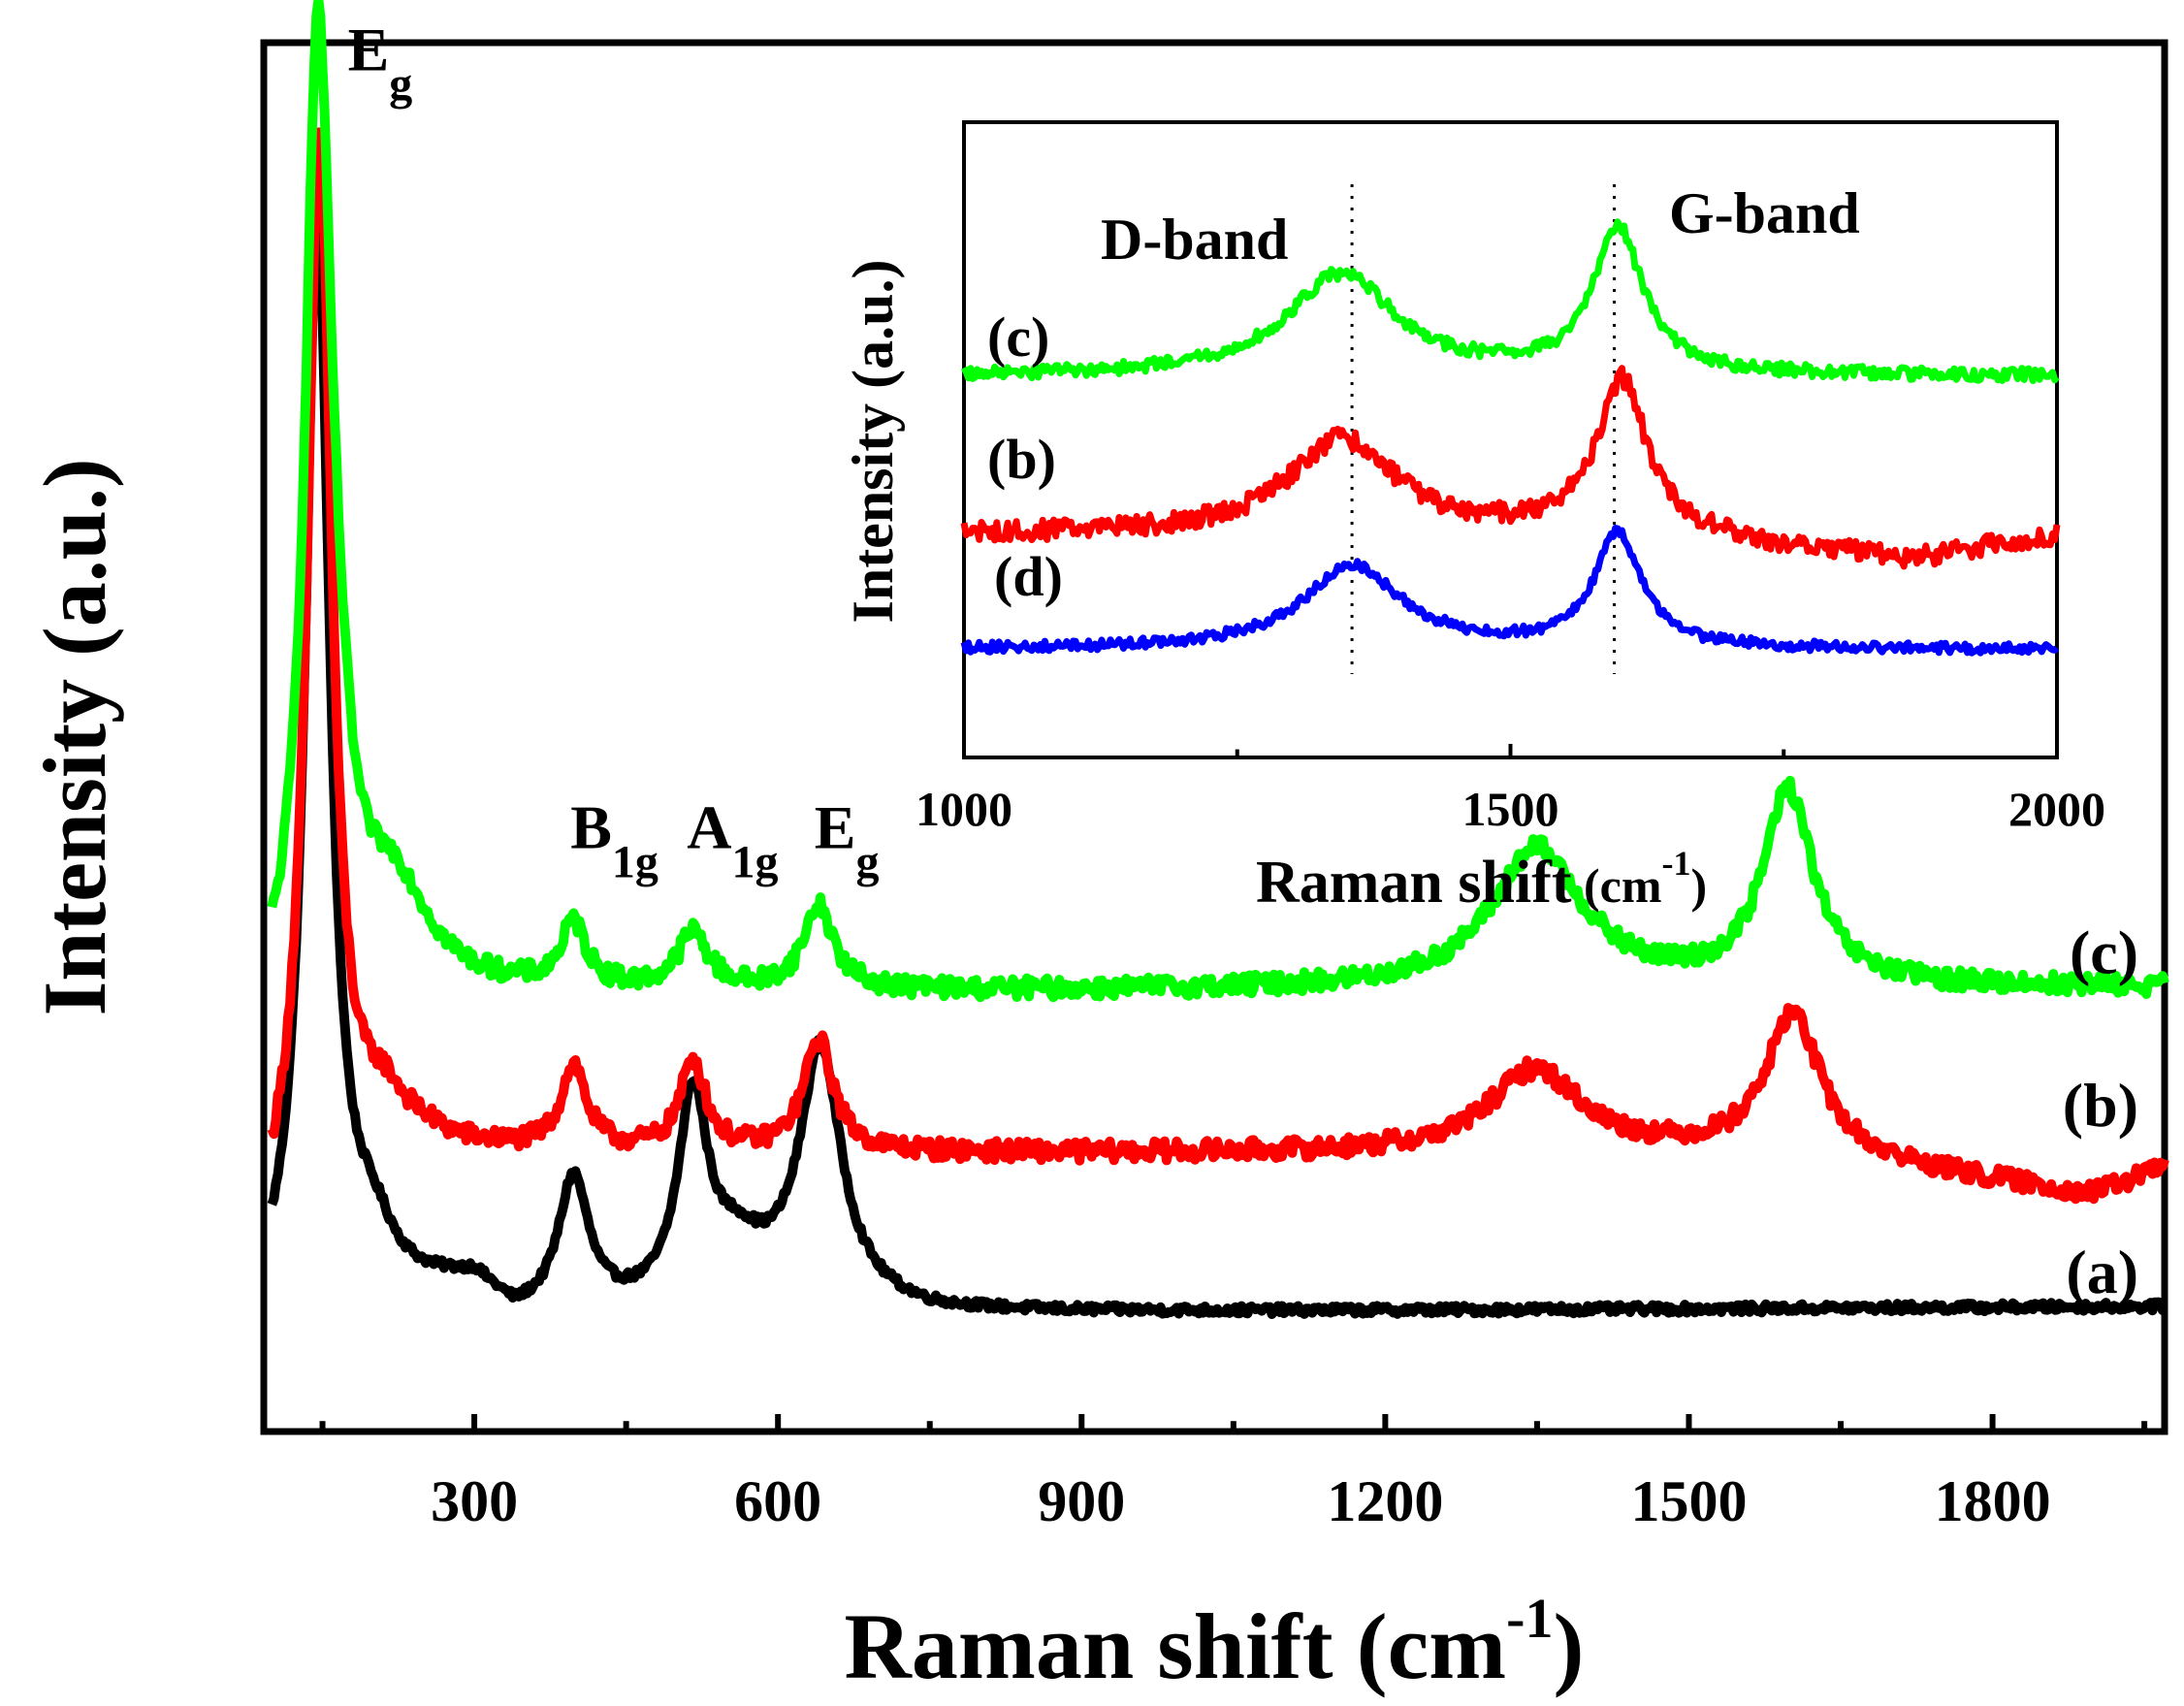 This screenshot has height=1706, width=2184. Describe the element at coordinates (1699, 886) in the screenshot. I see `inset-x-axis-label-close: )` at that location.